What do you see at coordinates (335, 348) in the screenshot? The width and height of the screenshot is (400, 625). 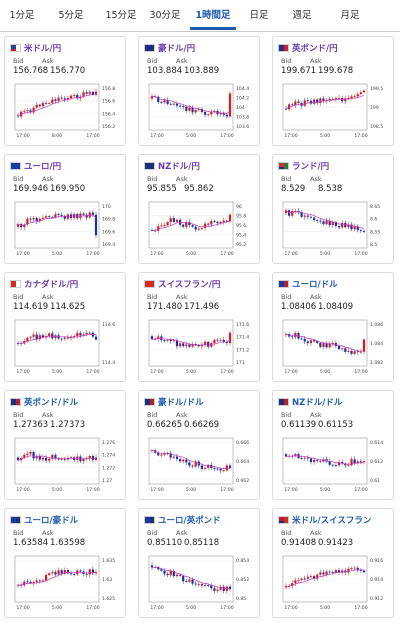 I see `price-chart: 1.086 1.084 1.082 17:00 5:00 17:00` at bounding box center [335, 348].